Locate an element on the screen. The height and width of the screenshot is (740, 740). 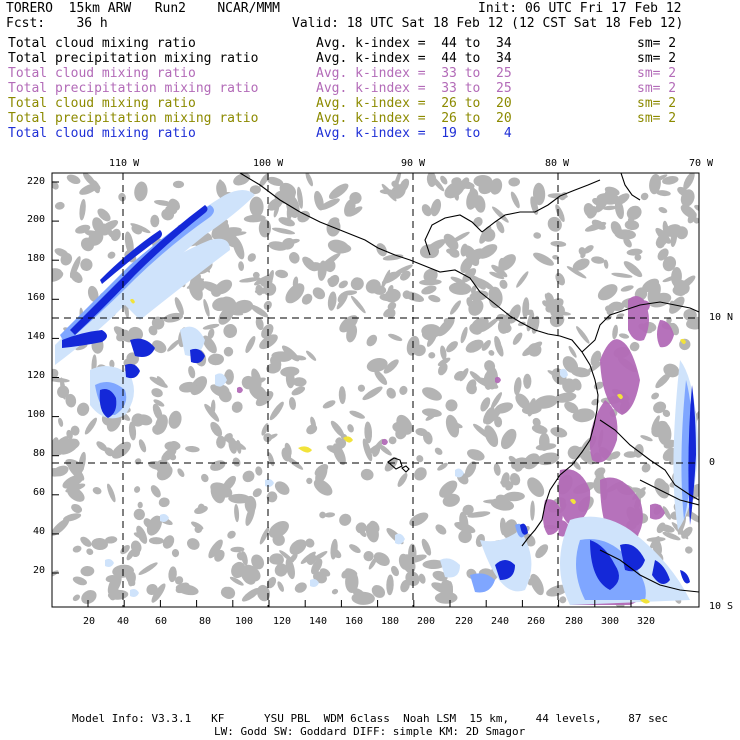
x-tick-label: 80 is located at coordinates (205, 621).